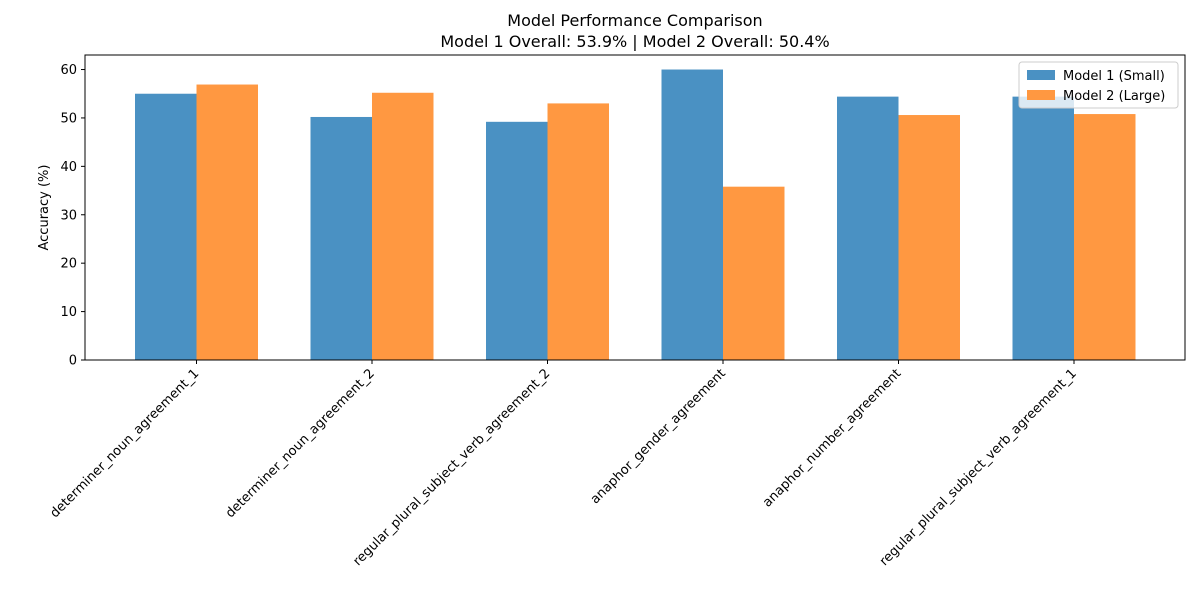  Describe the element at coordinates (1114, 96) in the screenshot. I see `legend-label-2: Model 2 (Large)` at that location.